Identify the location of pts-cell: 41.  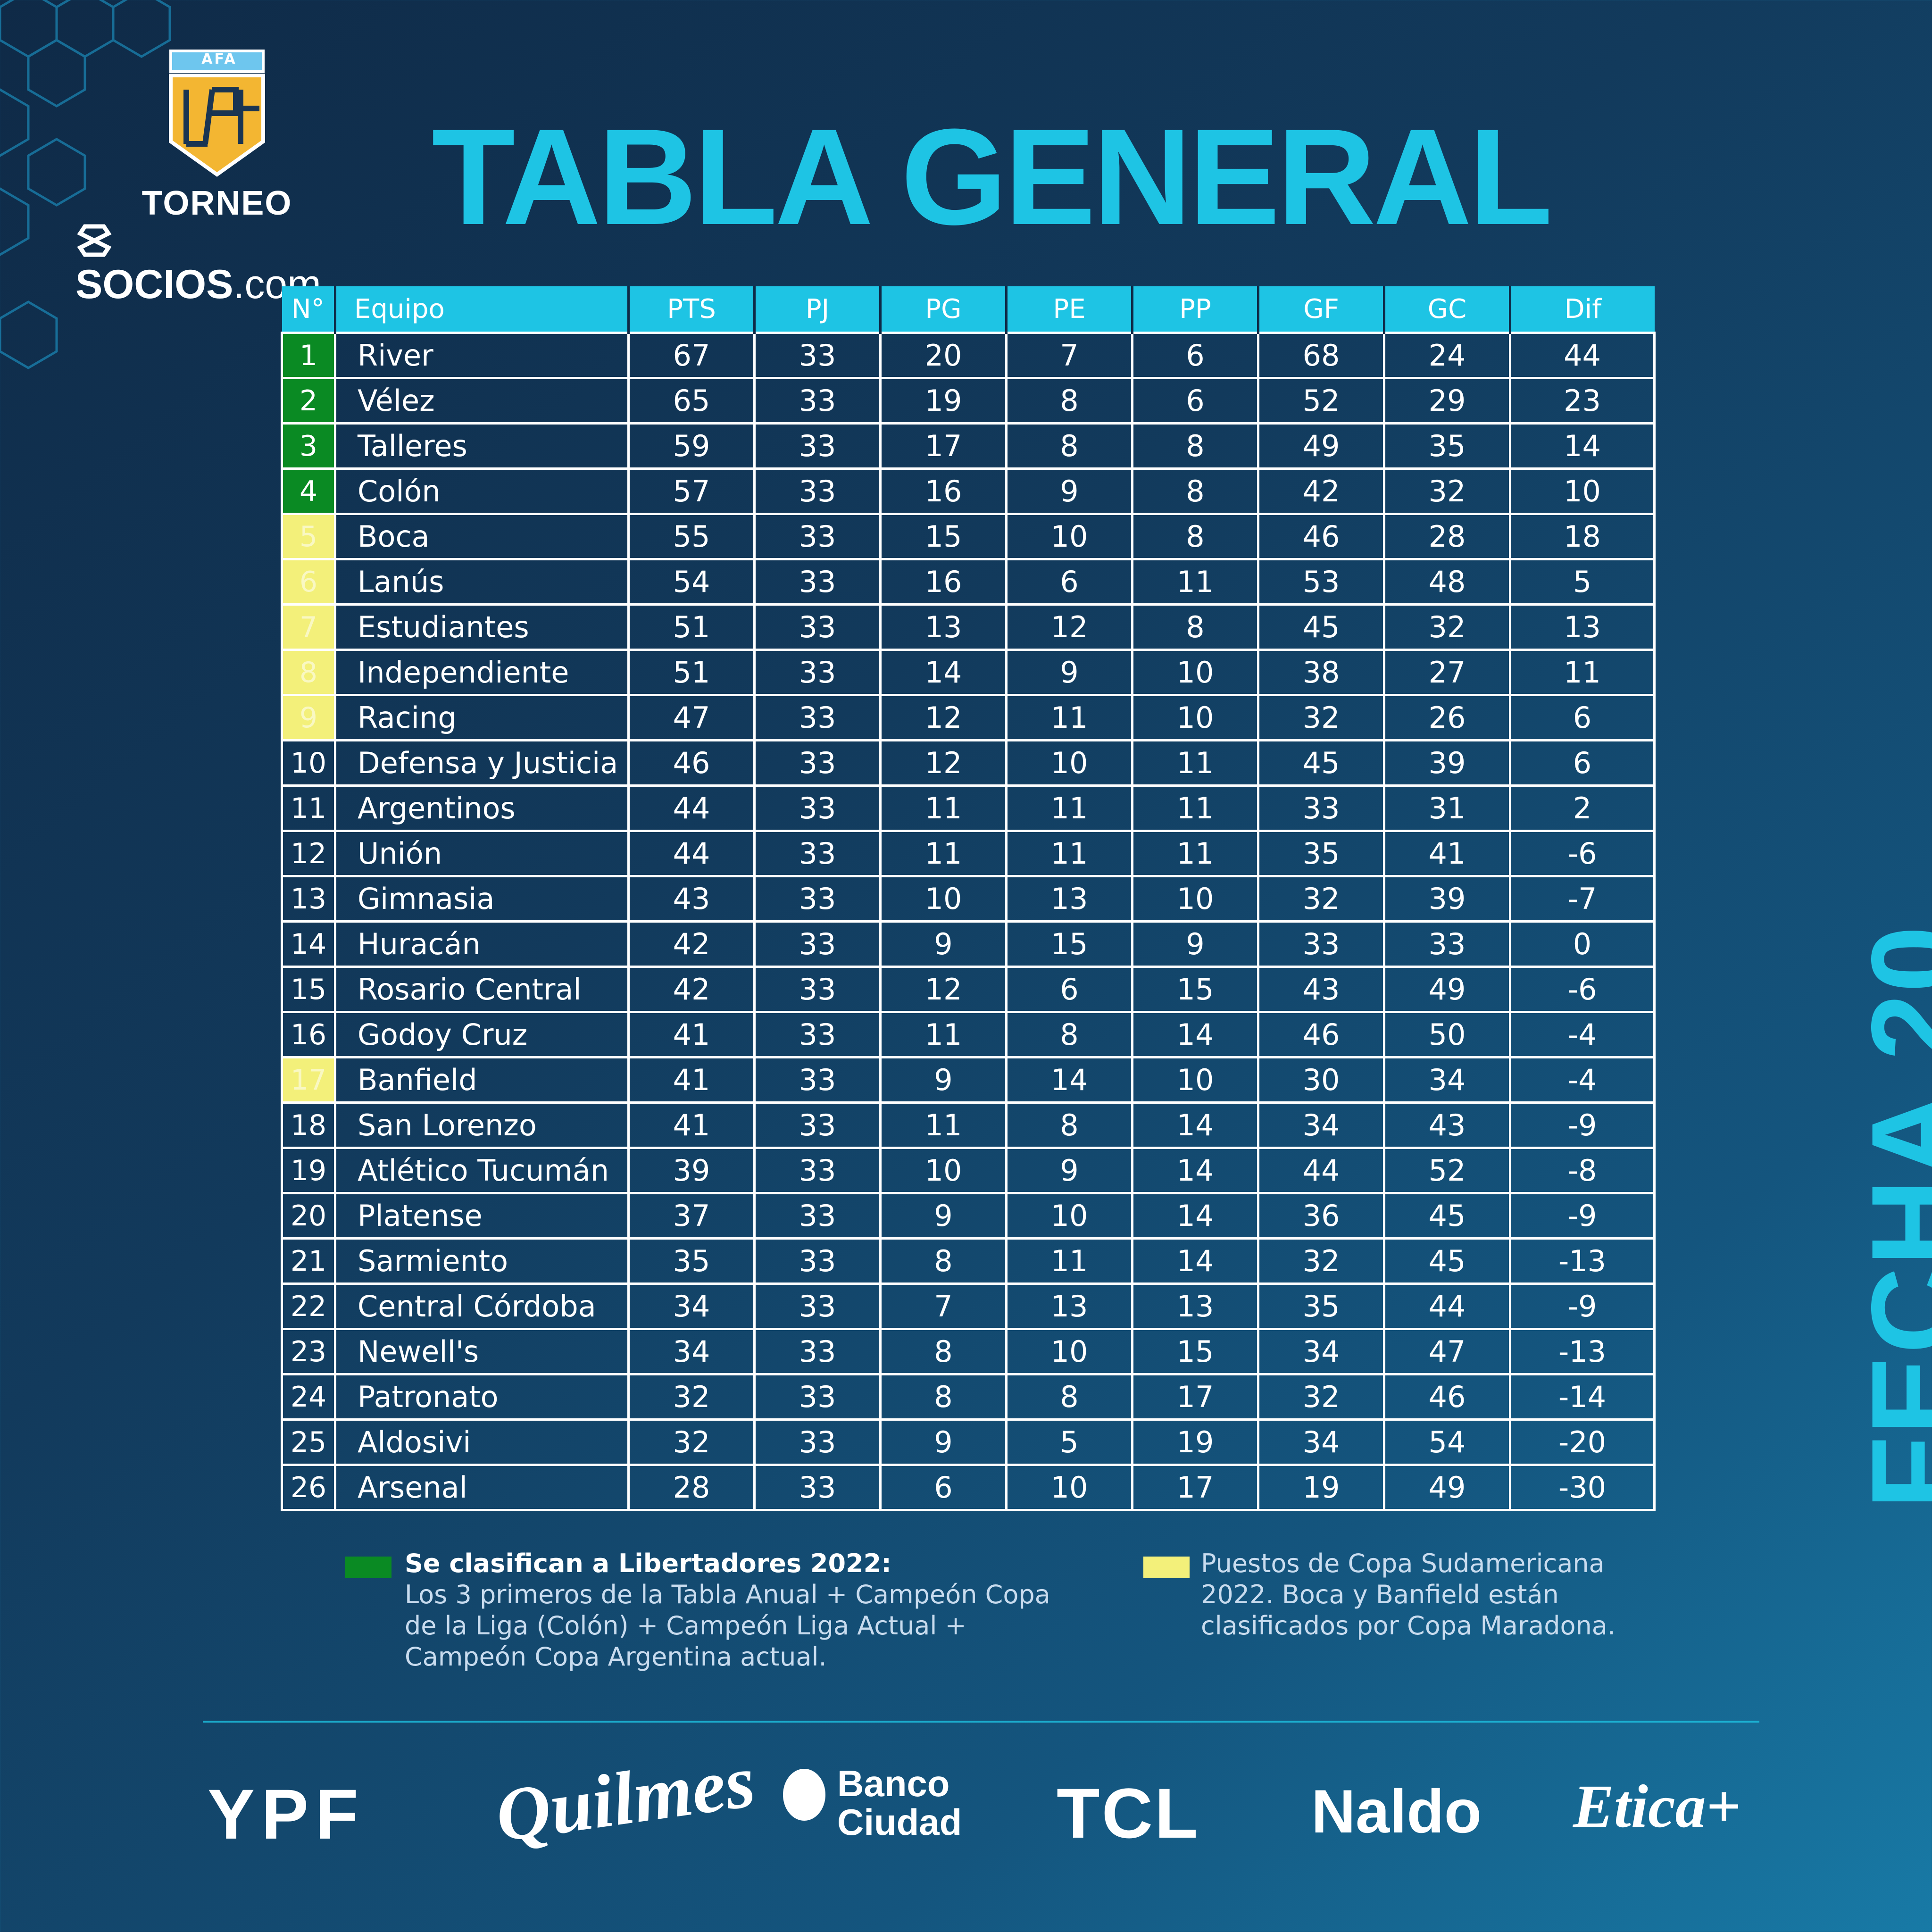
(692, 1125).